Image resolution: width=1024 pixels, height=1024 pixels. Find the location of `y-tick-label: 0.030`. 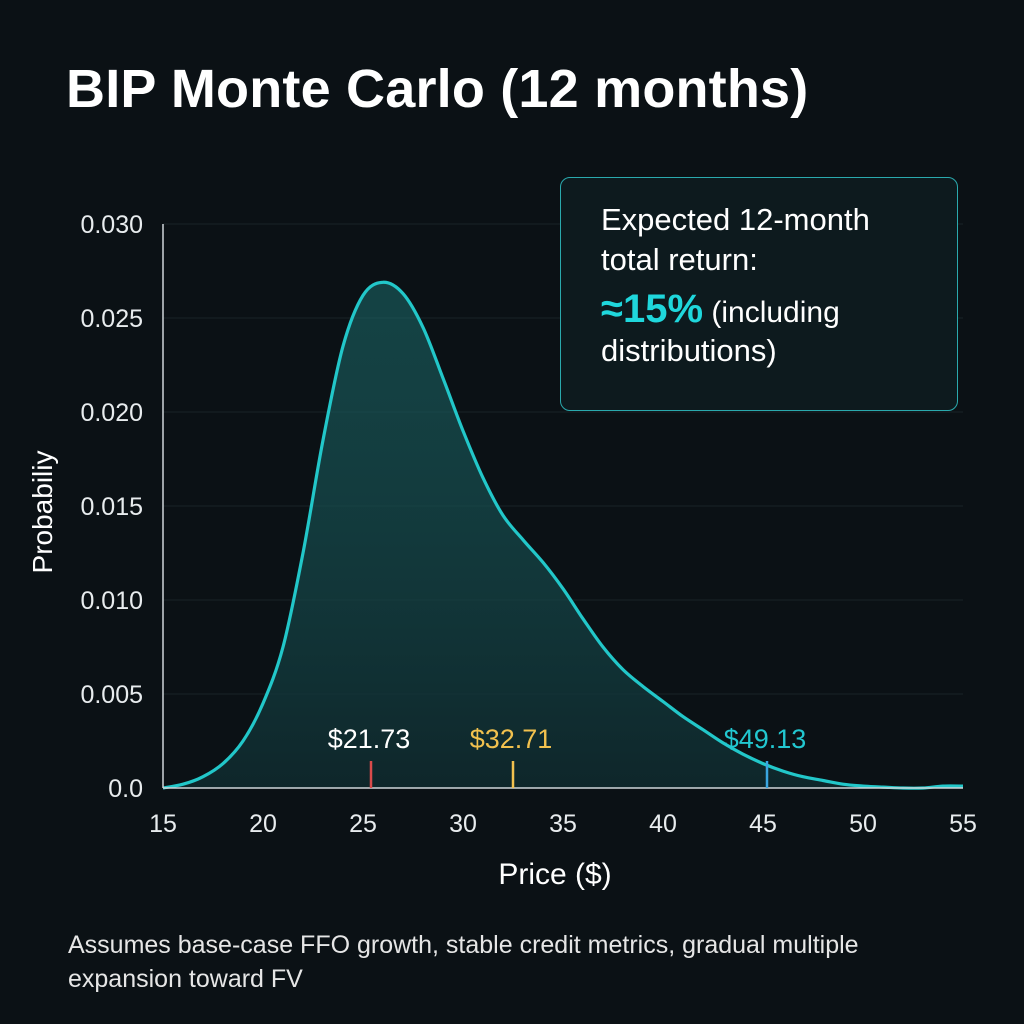

y-tick-label: 0.030 is located at coordinates (111, 225).